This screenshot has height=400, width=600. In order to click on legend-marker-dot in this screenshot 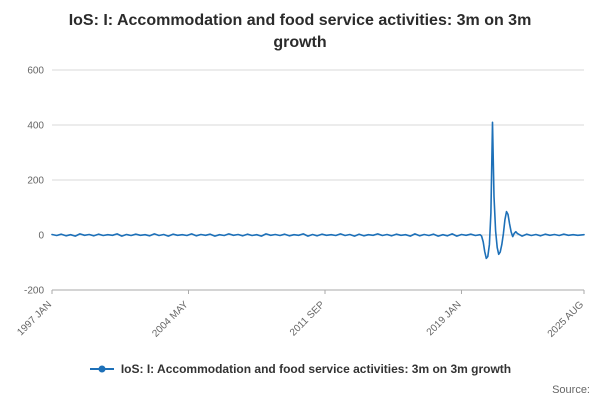, I will do `click(102, 369)`.